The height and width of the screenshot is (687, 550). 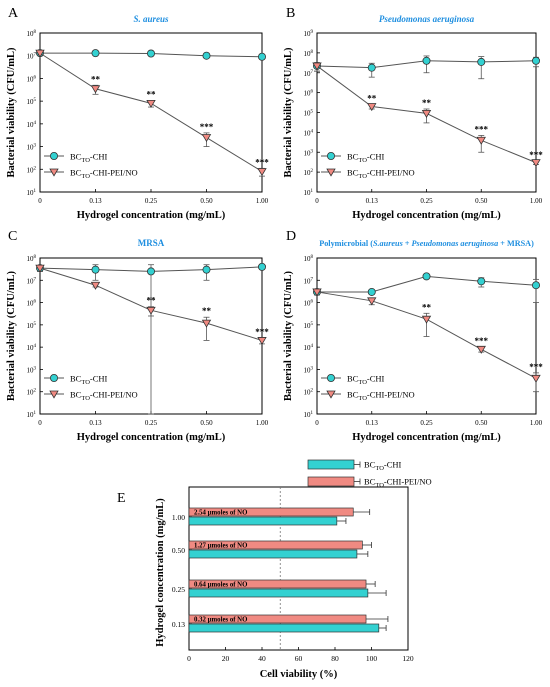 What do you see at coordinates (152, 305) in the screenshot?
I see `series-bcto-chi-pei-no: *******` at bounding box center [152, 305].